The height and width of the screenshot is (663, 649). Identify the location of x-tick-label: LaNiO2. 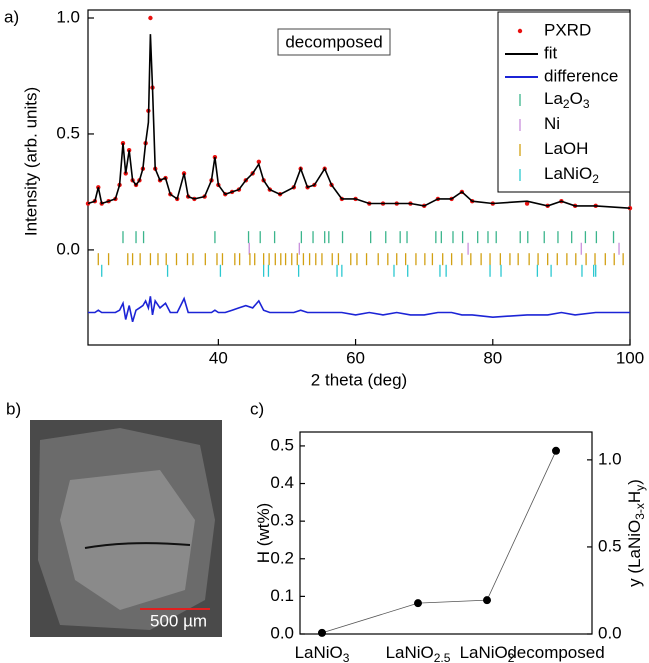
(487, 653).